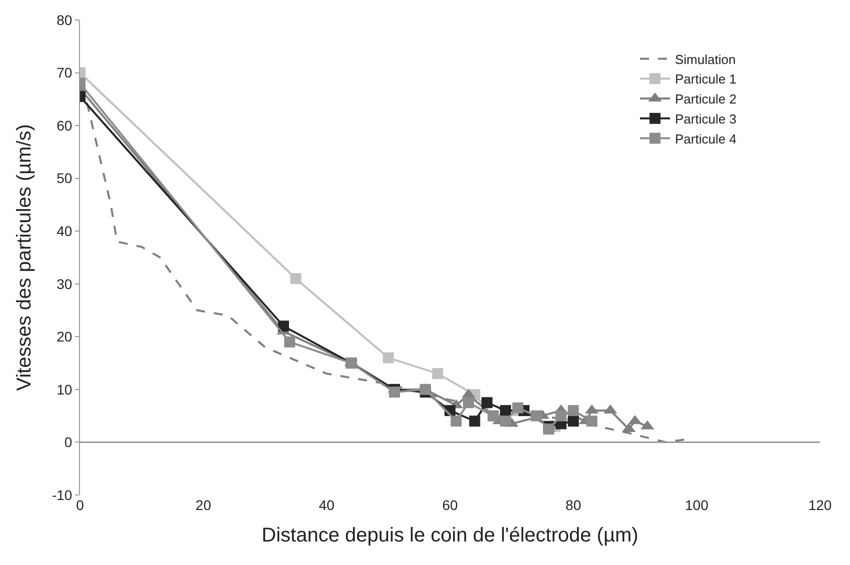  I want to click on x-tick-label: 80, so click(574, 505).